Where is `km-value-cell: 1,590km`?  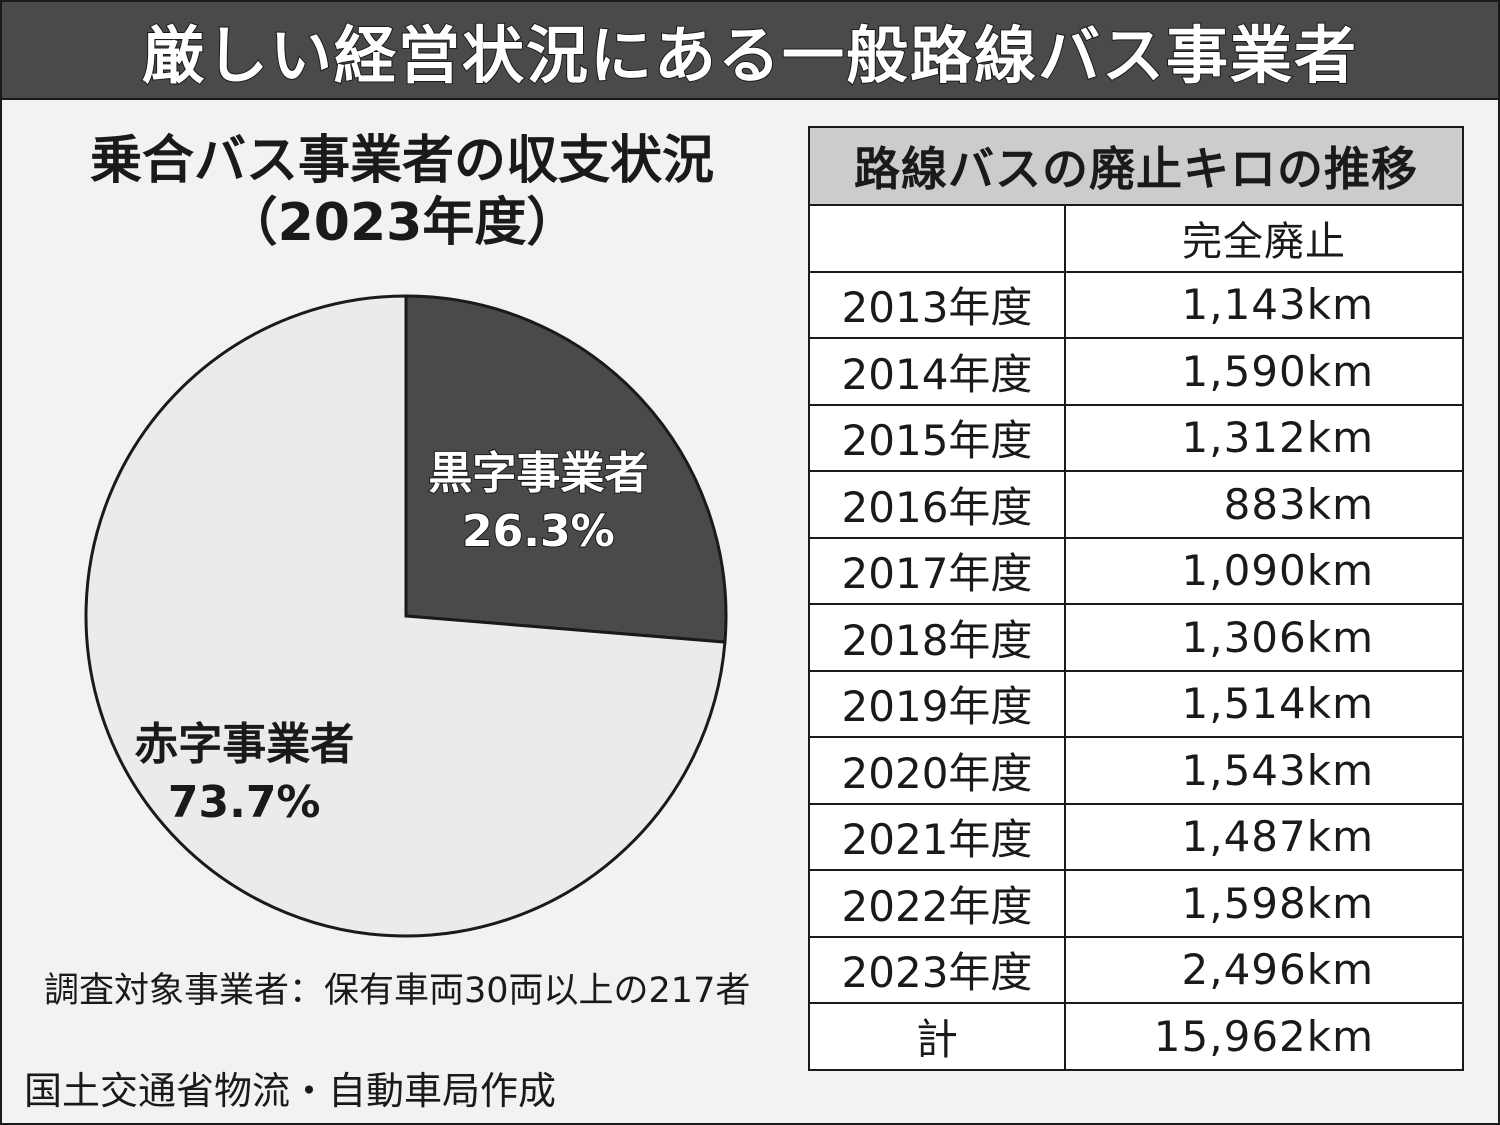 km-value-cell: 1,590km is located at coordinates (1264, 371).